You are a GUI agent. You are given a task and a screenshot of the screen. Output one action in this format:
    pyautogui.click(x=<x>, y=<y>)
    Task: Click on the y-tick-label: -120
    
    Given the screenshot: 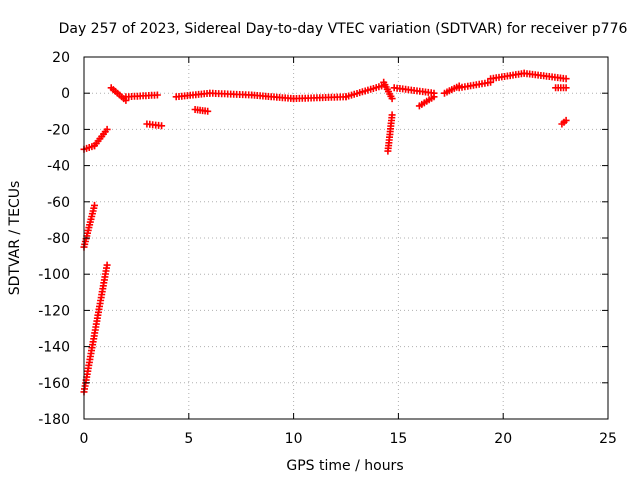 What is the action you would take?
    pyautogui.click(x=54, y=311)
    